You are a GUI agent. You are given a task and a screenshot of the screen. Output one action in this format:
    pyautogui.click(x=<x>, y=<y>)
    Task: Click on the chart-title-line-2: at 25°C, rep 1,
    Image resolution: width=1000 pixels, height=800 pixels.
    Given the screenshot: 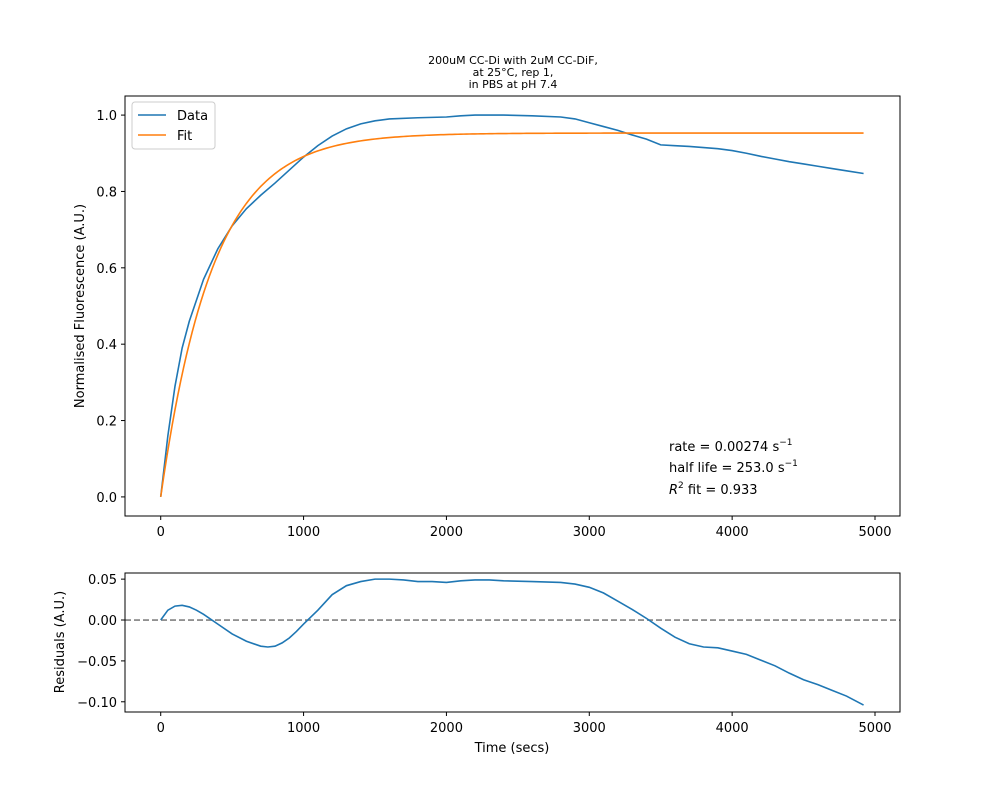 What is the action you would take?
    pyautogui.click(x=513, y=72)
    